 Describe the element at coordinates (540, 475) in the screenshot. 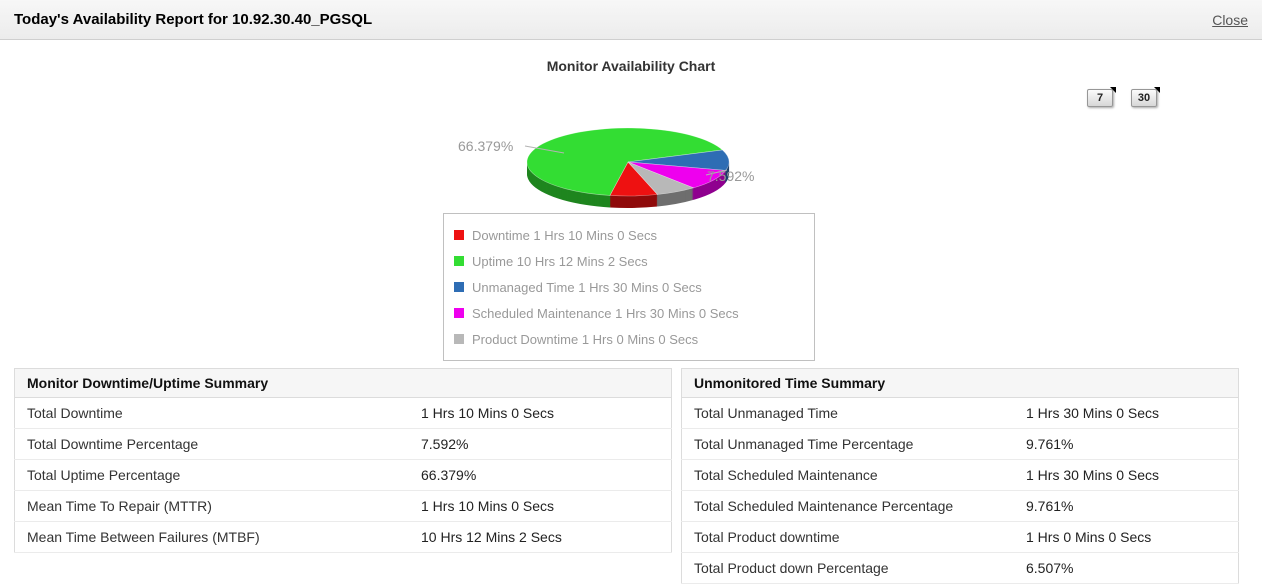

I see `row-value: 66.379%` at that location.